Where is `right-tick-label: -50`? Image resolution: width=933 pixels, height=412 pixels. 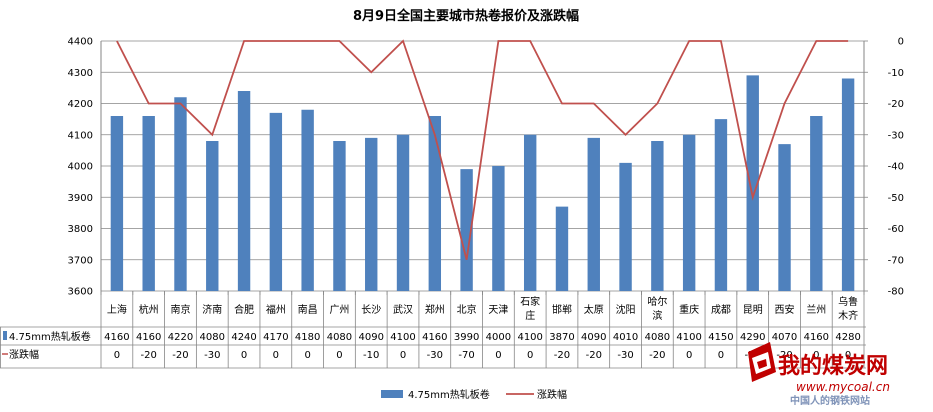
right-tick-label: -50 is located at coordinates (896, 198).